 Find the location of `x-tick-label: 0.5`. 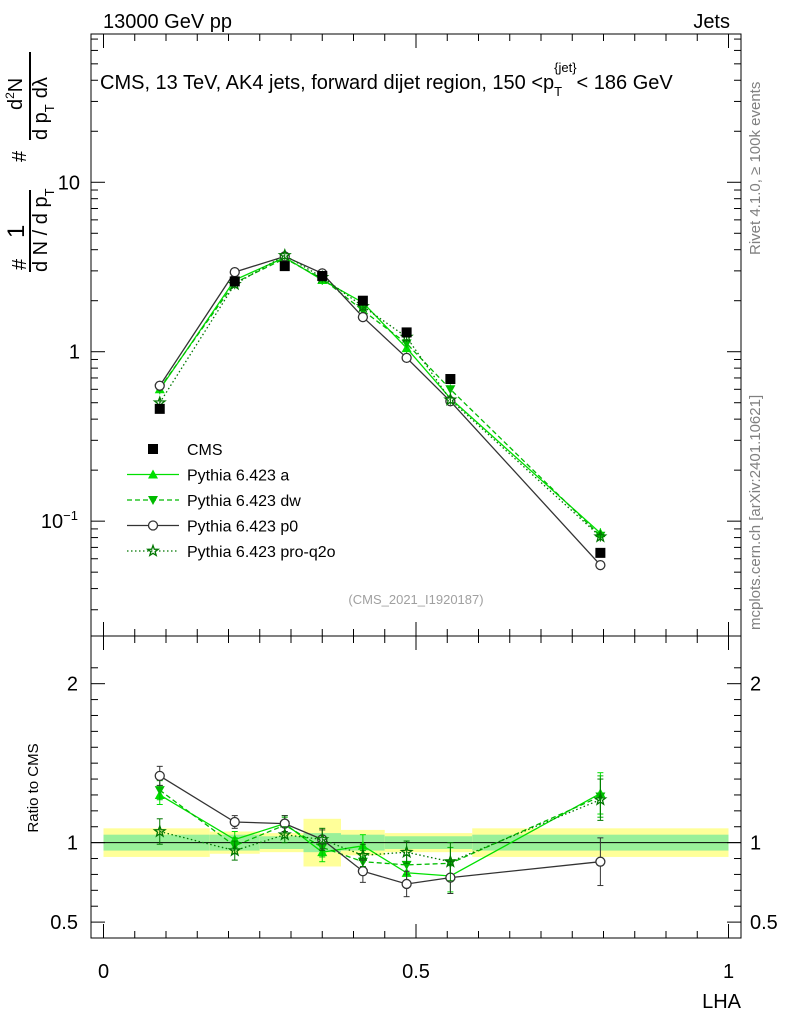

x-tick-label: 0.5 is located at coordinates (416, 972).